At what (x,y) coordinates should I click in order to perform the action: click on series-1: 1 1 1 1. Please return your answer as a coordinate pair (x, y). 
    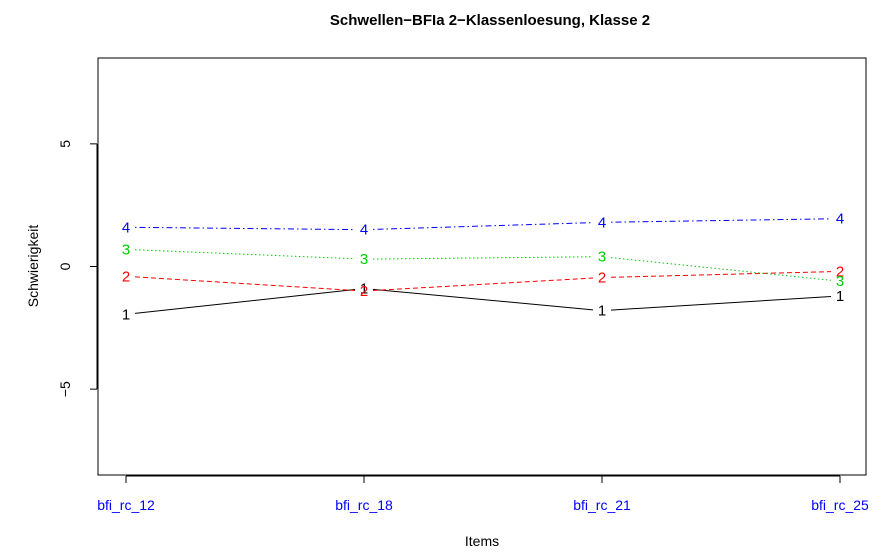
    Looking at the image, I should click on (483, 302).